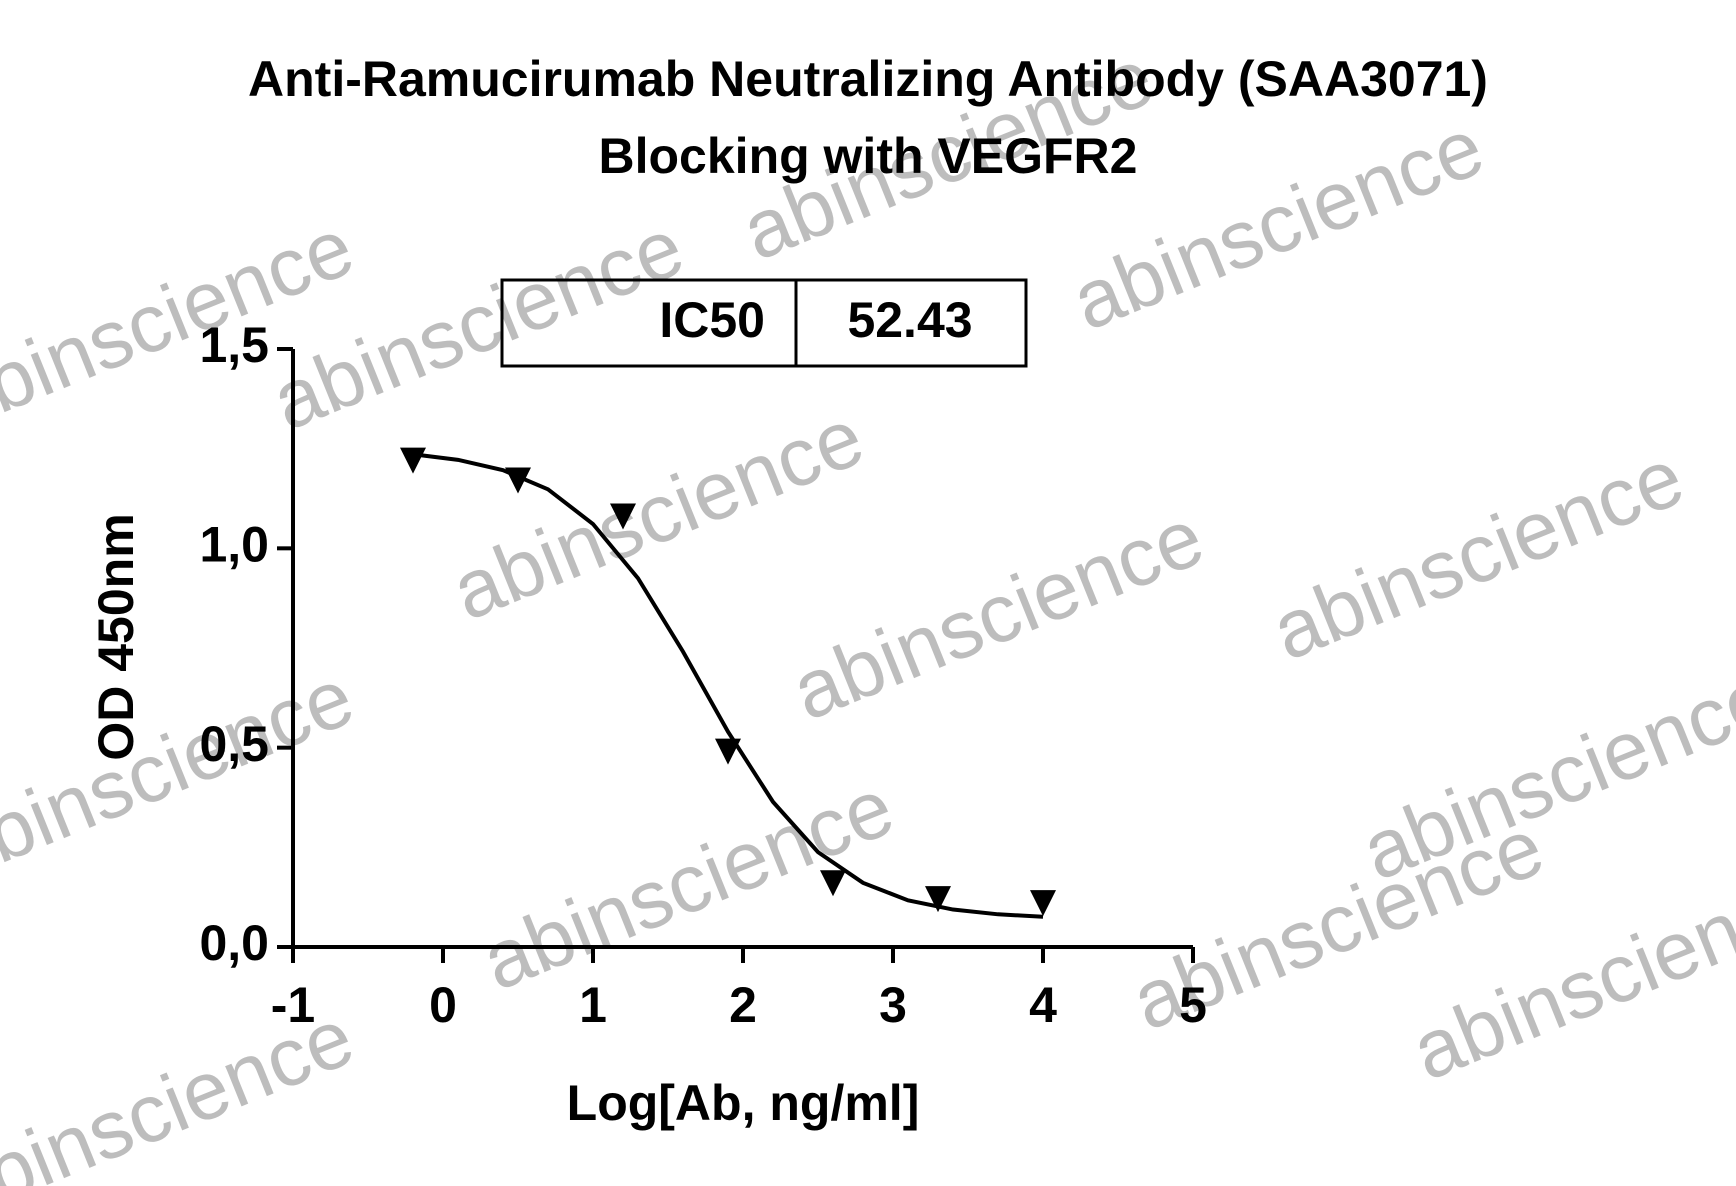 The height and width of the screenshot is (1186, 1736). What do you see at coordinates (443, 1005) in the screenshot?
I see `x-tick-label: 0` at bounding box center [443, 1005].